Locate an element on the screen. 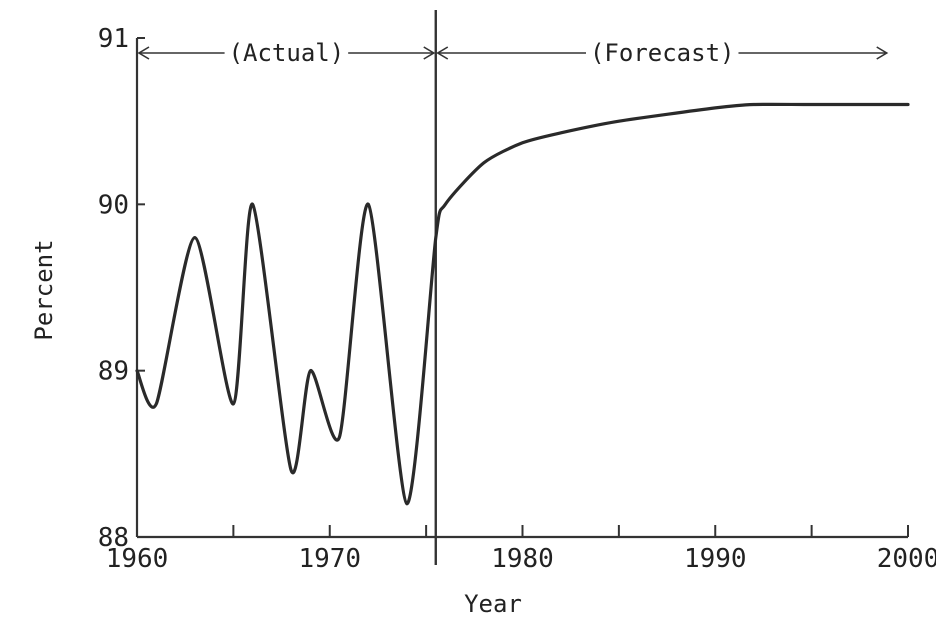  y-tick-label: 90 is located at coordinates (113, 205).